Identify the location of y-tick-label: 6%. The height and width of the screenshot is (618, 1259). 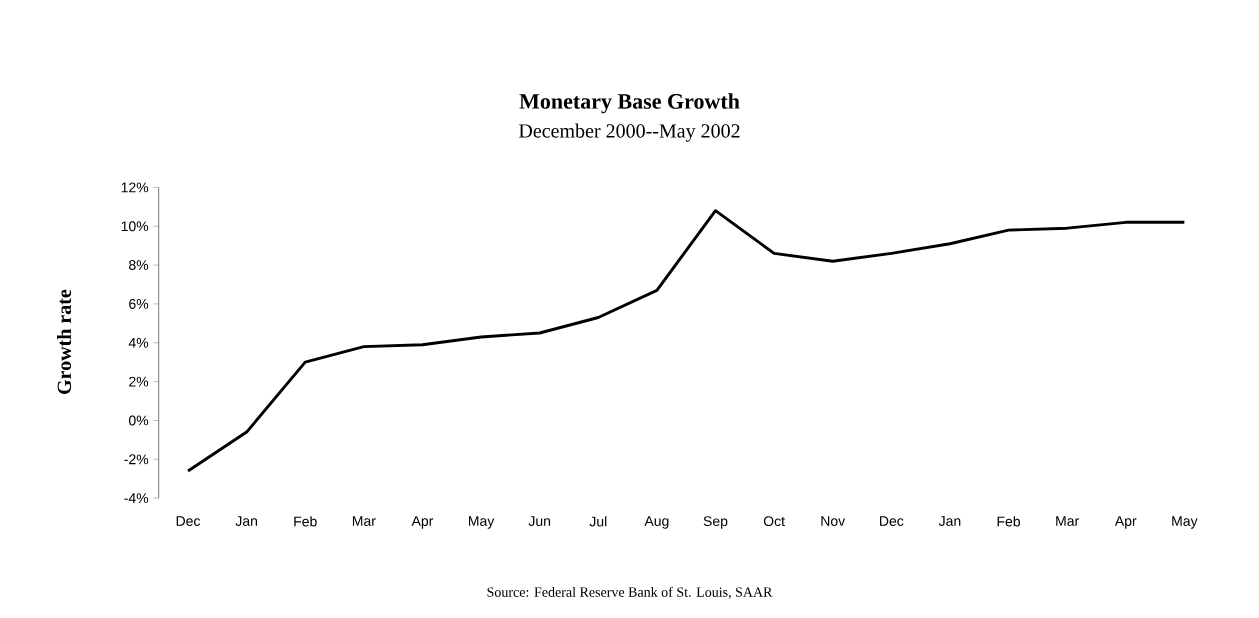
(139, 303).